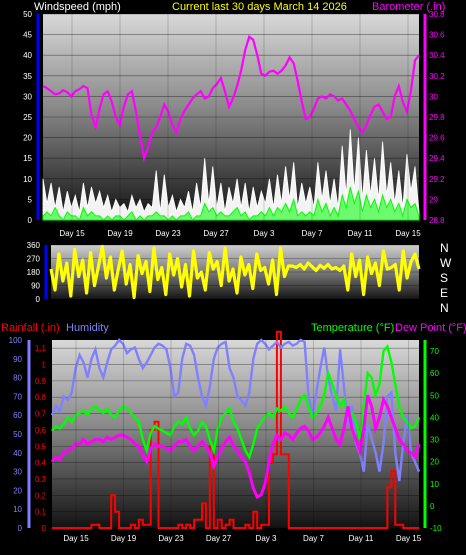  Describe the element at coordinates (17, 472) in the screenshot. I see `humidity-tick-label: 30` at that location.